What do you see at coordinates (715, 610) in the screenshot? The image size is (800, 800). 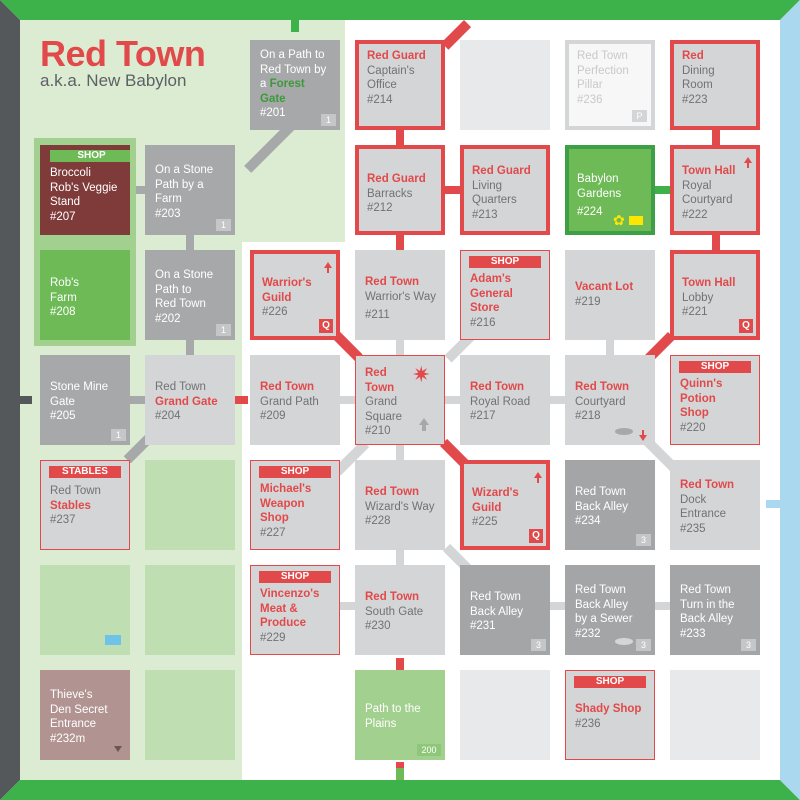 I see `room-turn-back-alley: Red Town Turn in the Back Alley #233 3` at bounding box center [715, 610].